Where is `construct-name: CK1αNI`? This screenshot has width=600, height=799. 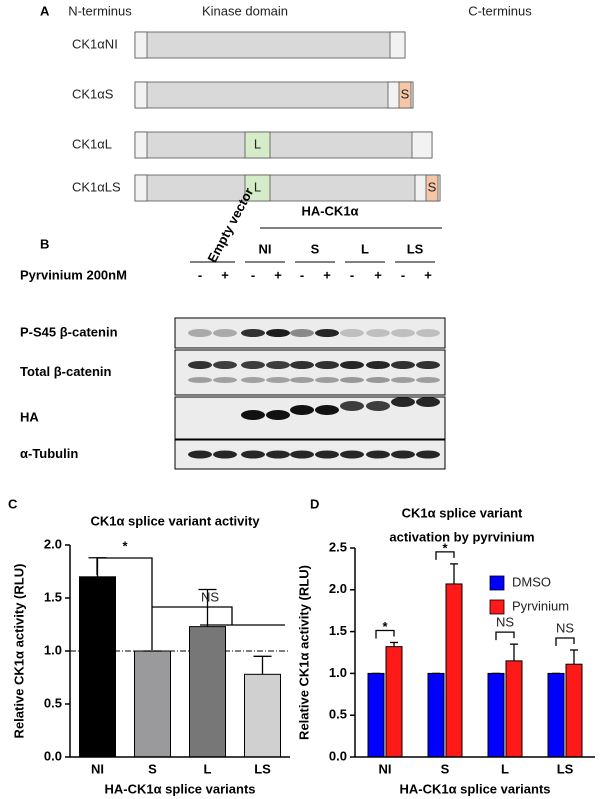 construct-name: CK1αNI is located at coordinates (95, 43).